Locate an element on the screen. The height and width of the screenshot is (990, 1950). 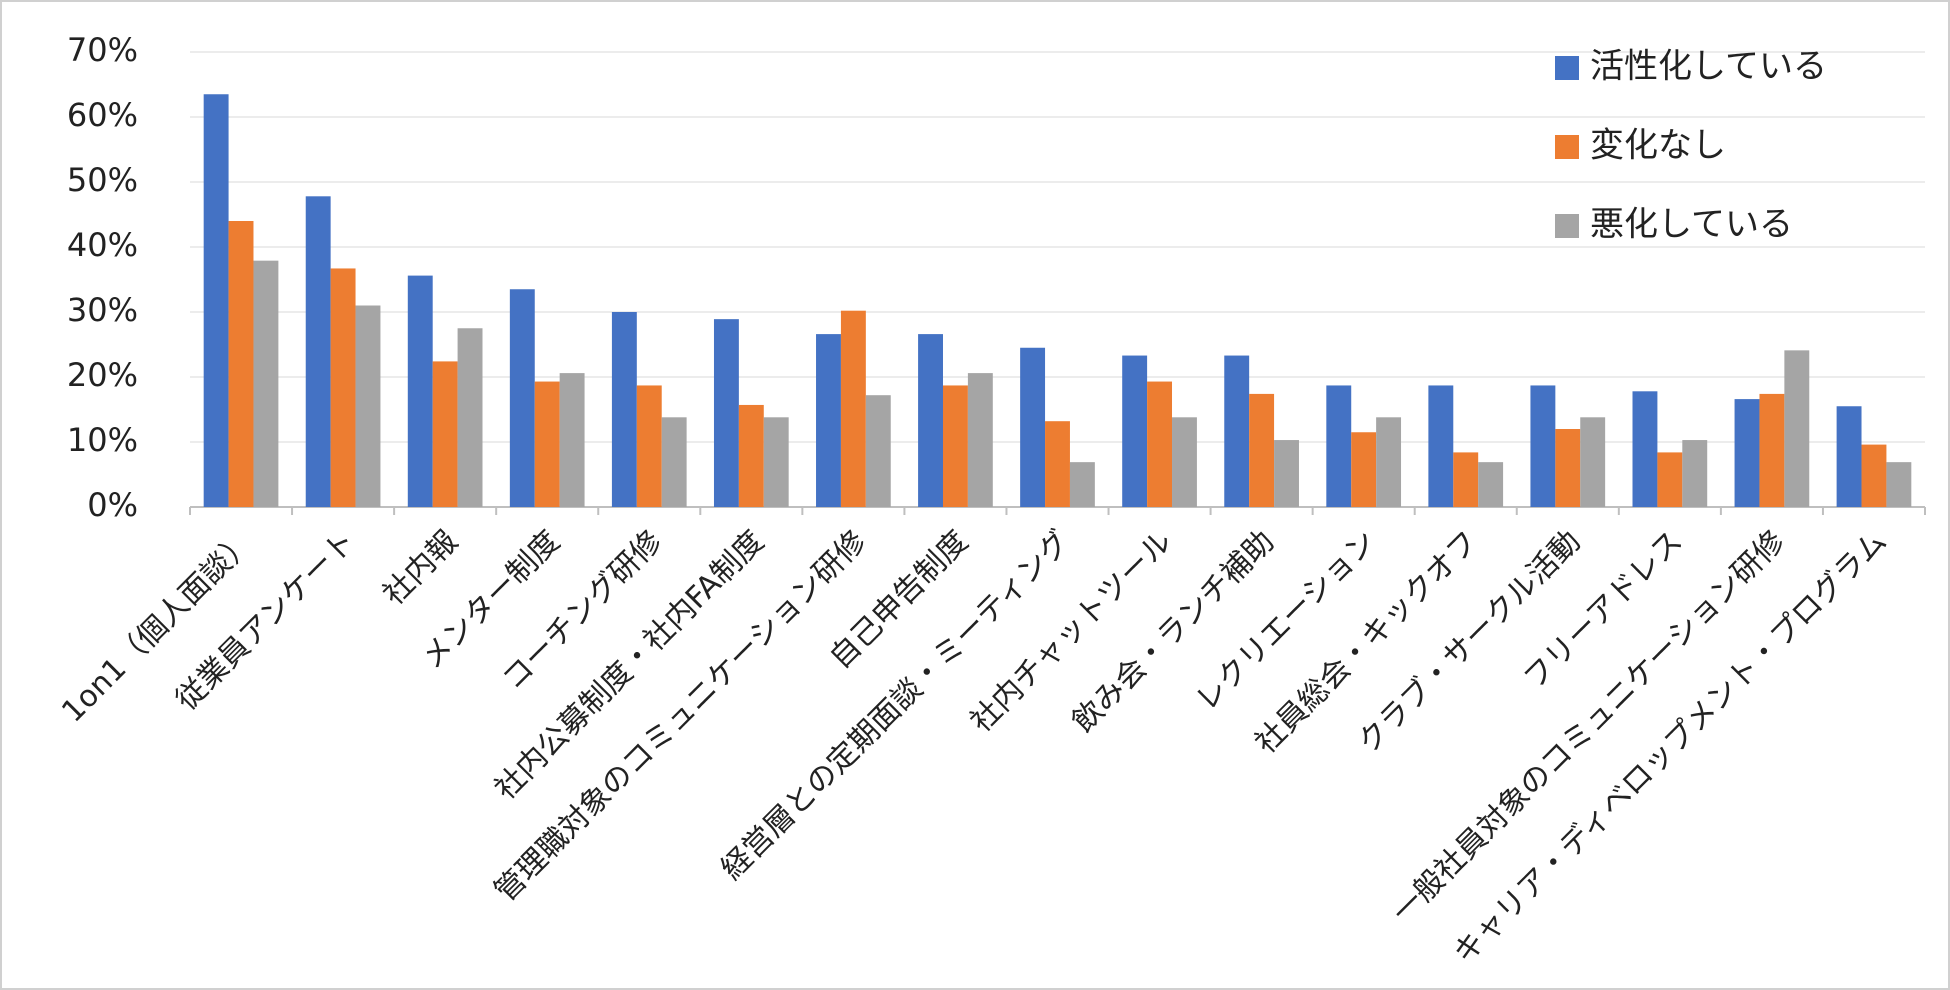
y-tick-label: 70% is located at coordinates (102, 50).